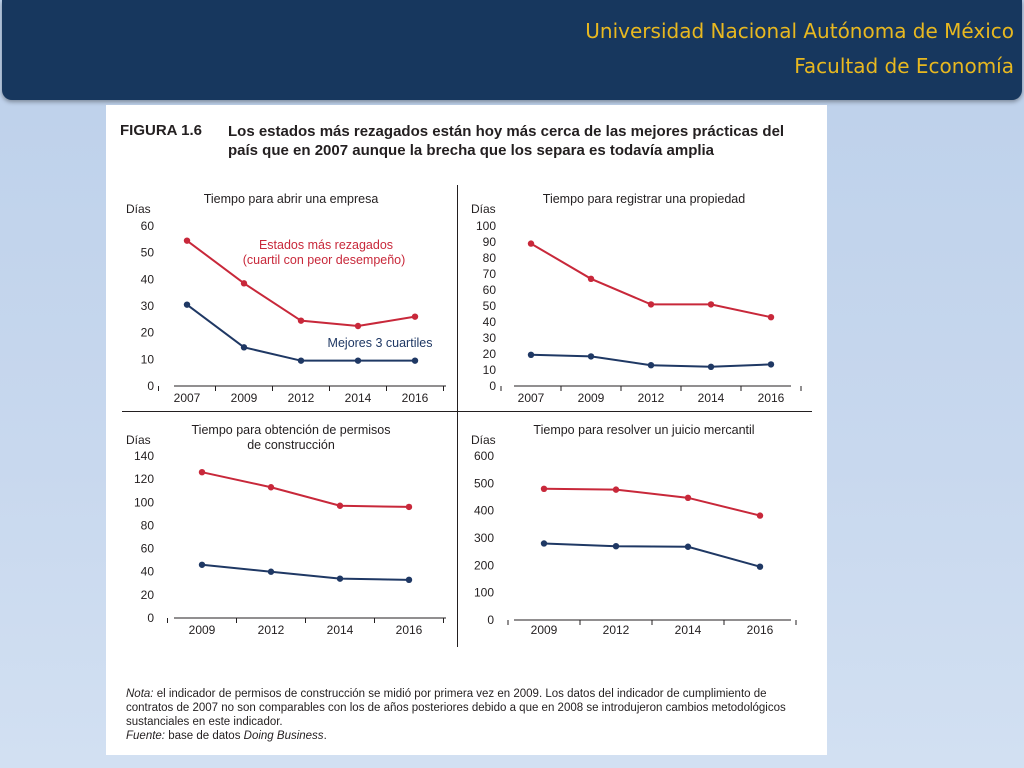 Image resolution: width=1024 pixels, height=768 pixels. What do you see at coordinates (380, 343) in the screenshot?
I see `annotation-best: Mejores 3 cuartiles` at bounding box center [380, 343].